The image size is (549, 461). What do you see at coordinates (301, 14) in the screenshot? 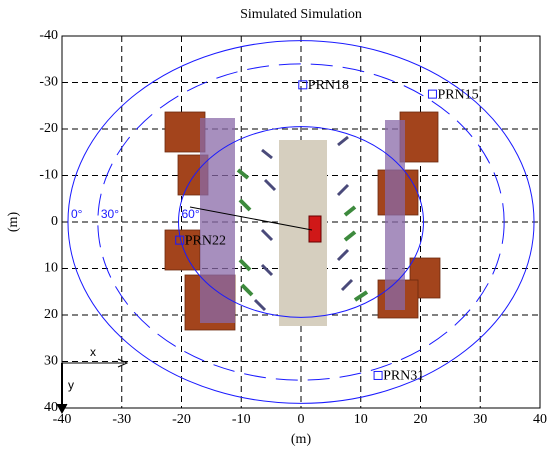
I see `chart-title: Simulated Simulation` at bounding box center [301, 14].